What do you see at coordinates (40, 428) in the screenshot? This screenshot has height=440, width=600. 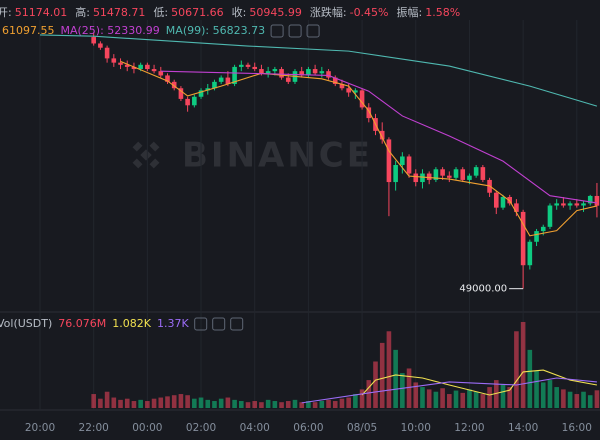 I see `x-tick-label: 20:00` at bounding box center [40, 428].